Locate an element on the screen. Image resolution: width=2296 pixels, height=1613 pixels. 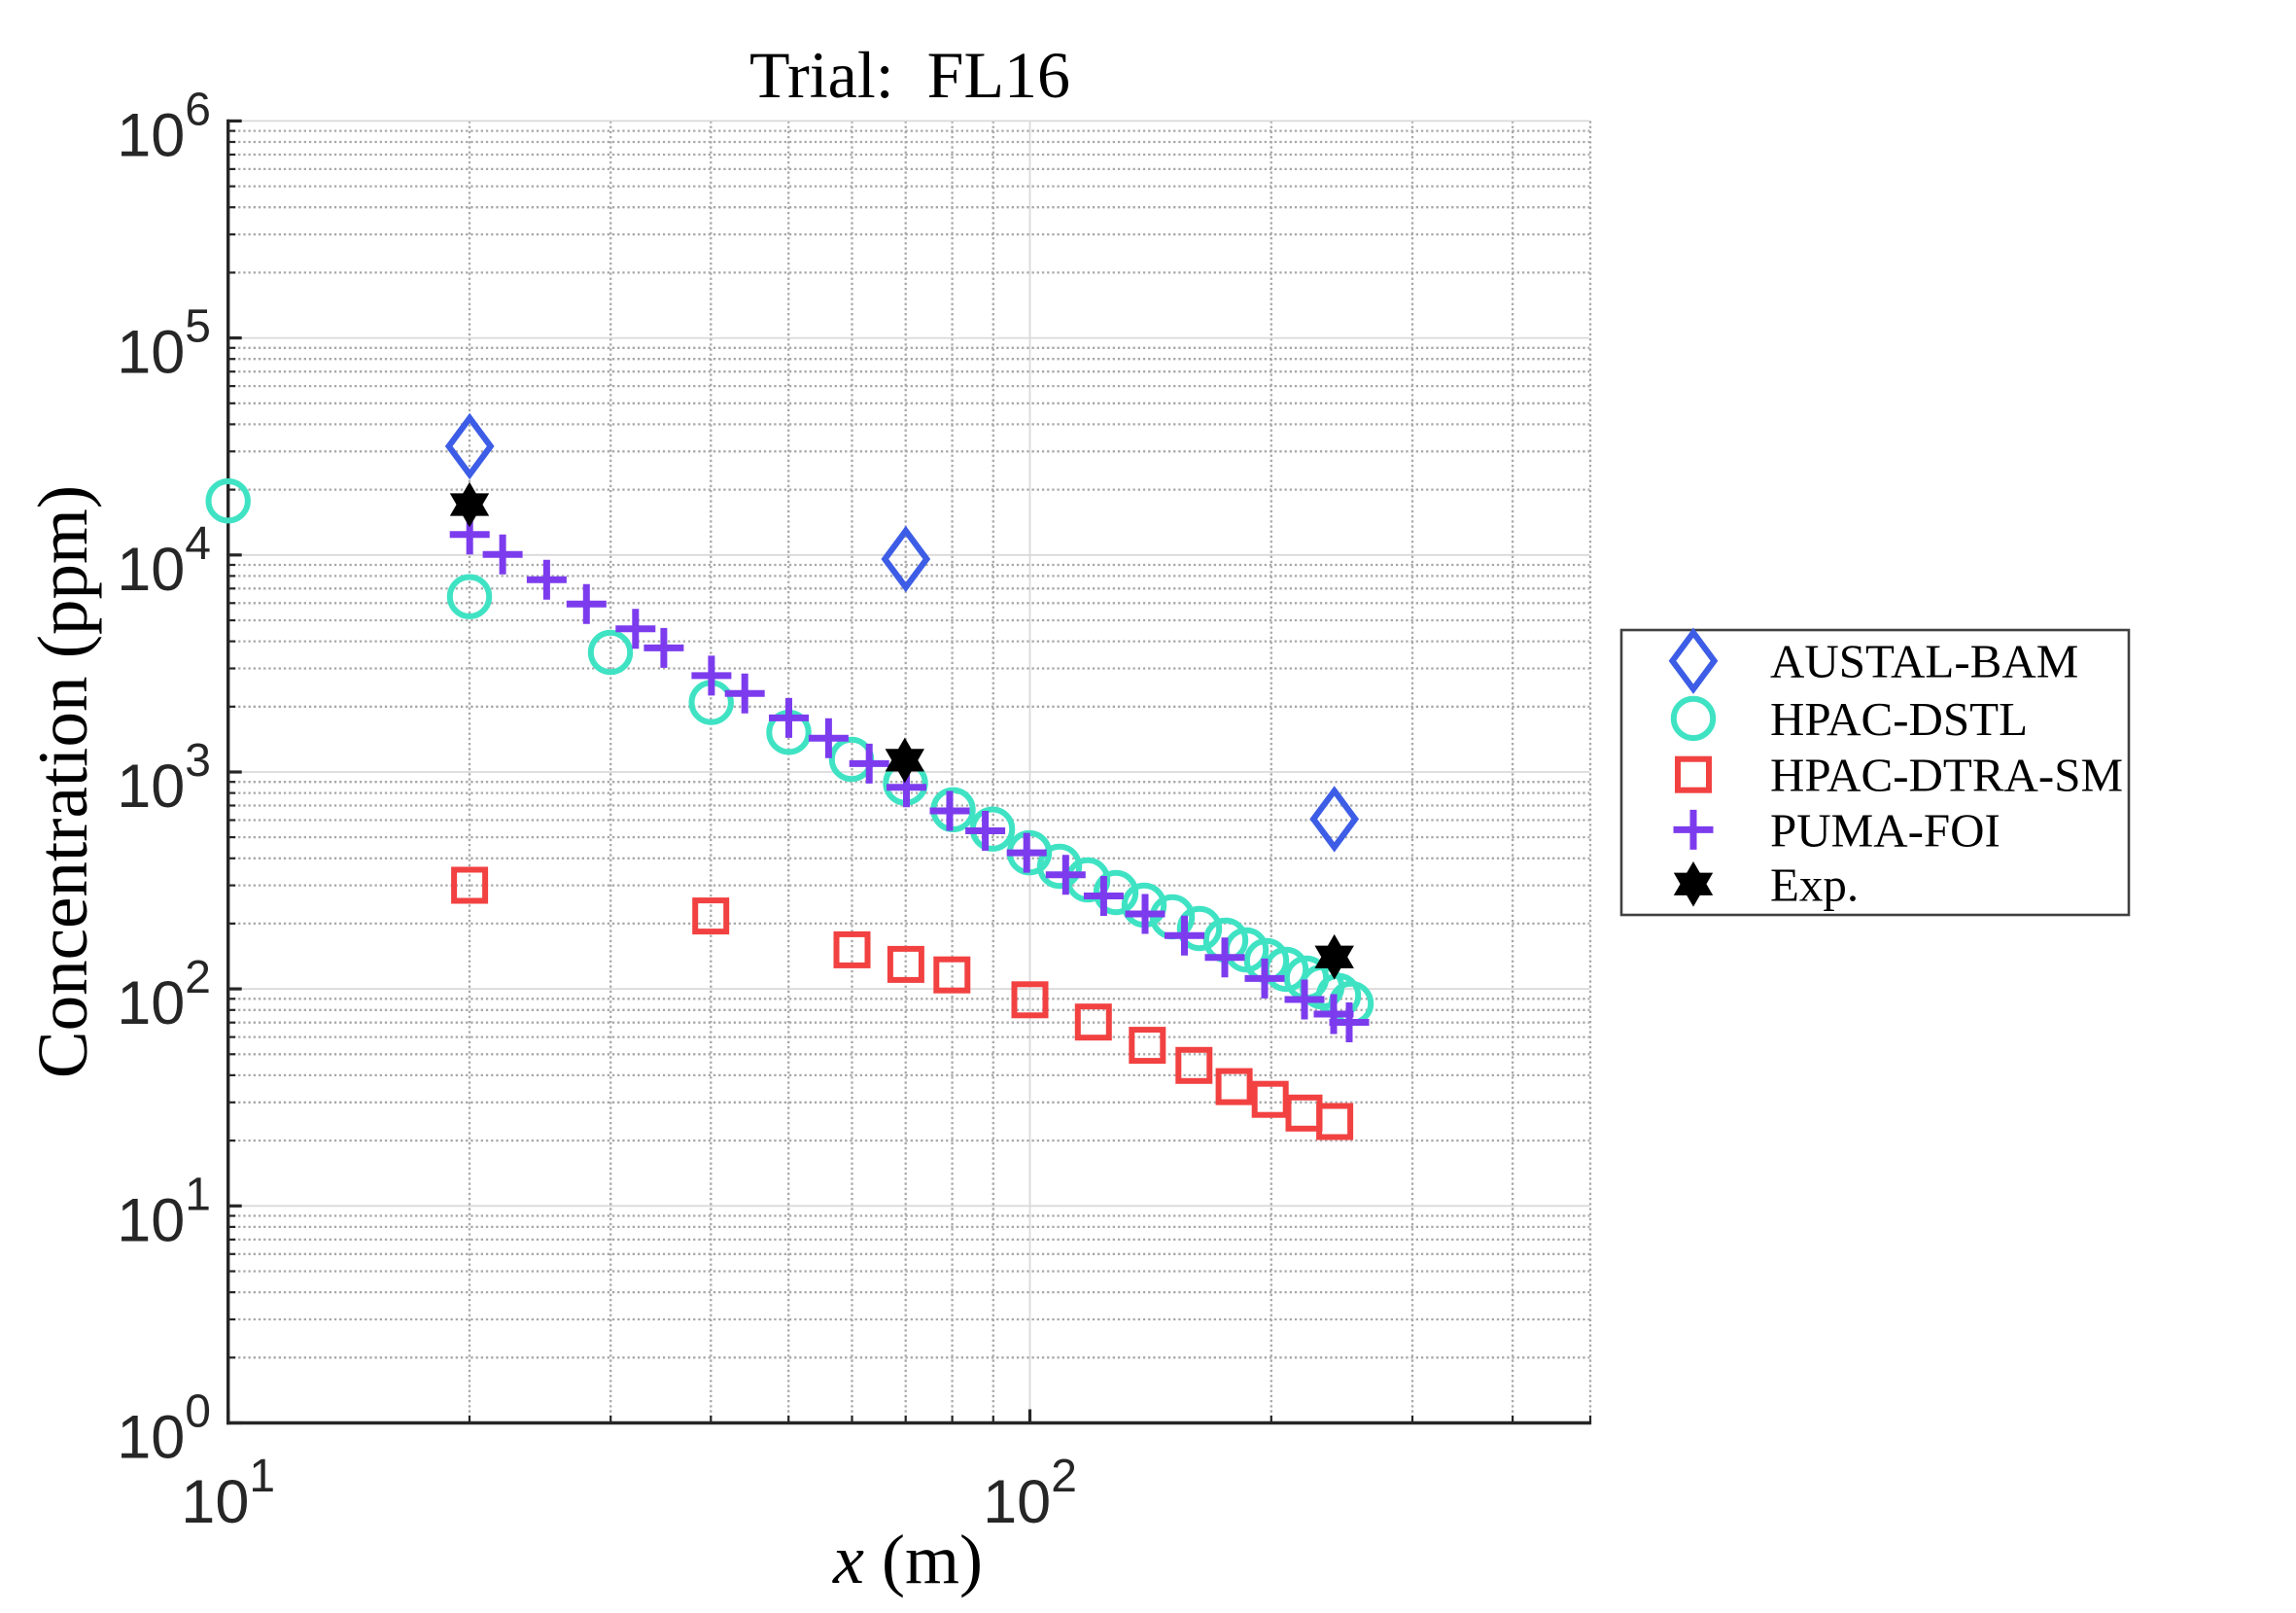
svg-text: PUMA-FOI is located at coordinates (1885, 830).